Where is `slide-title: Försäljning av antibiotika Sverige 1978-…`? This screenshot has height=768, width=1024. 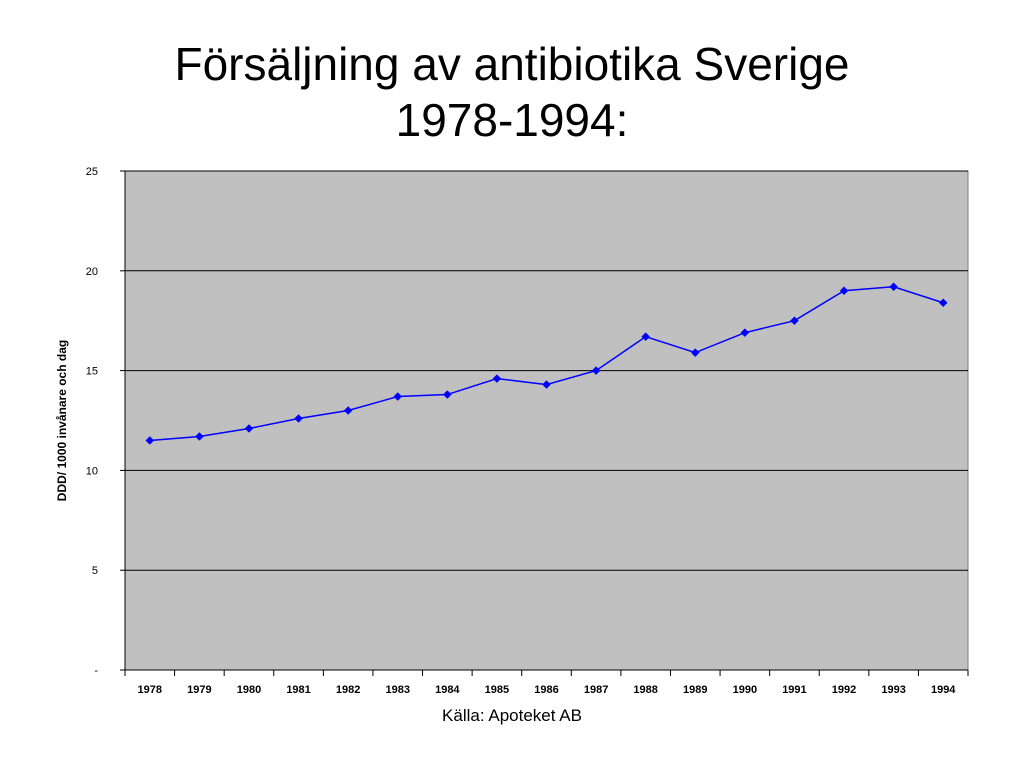
slide-title: Försäljning av antibiotika Sverige 1978-… is located at coordinates (512, 92).